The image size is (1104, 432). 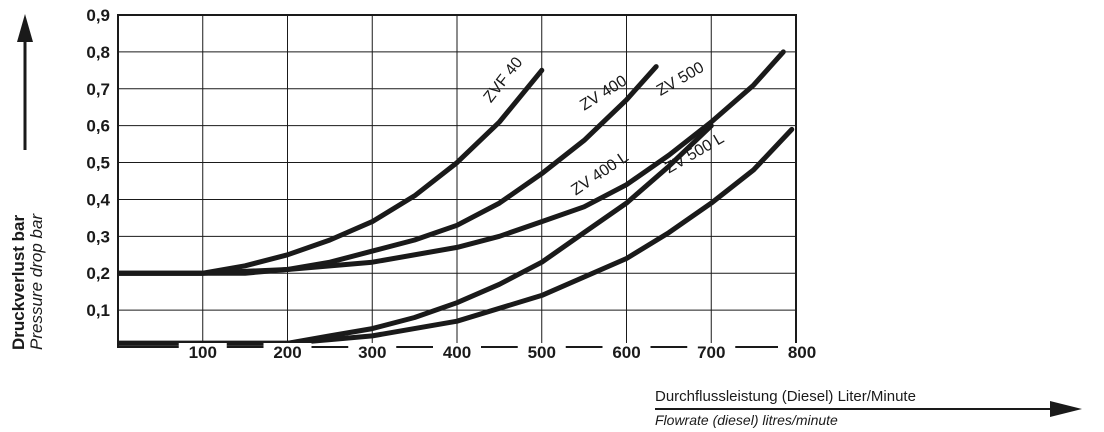 What do you see at coordinates (98, 236) in the screenshot?
I see `y-tick-label: 0,3` at bounding box center [98, 236].